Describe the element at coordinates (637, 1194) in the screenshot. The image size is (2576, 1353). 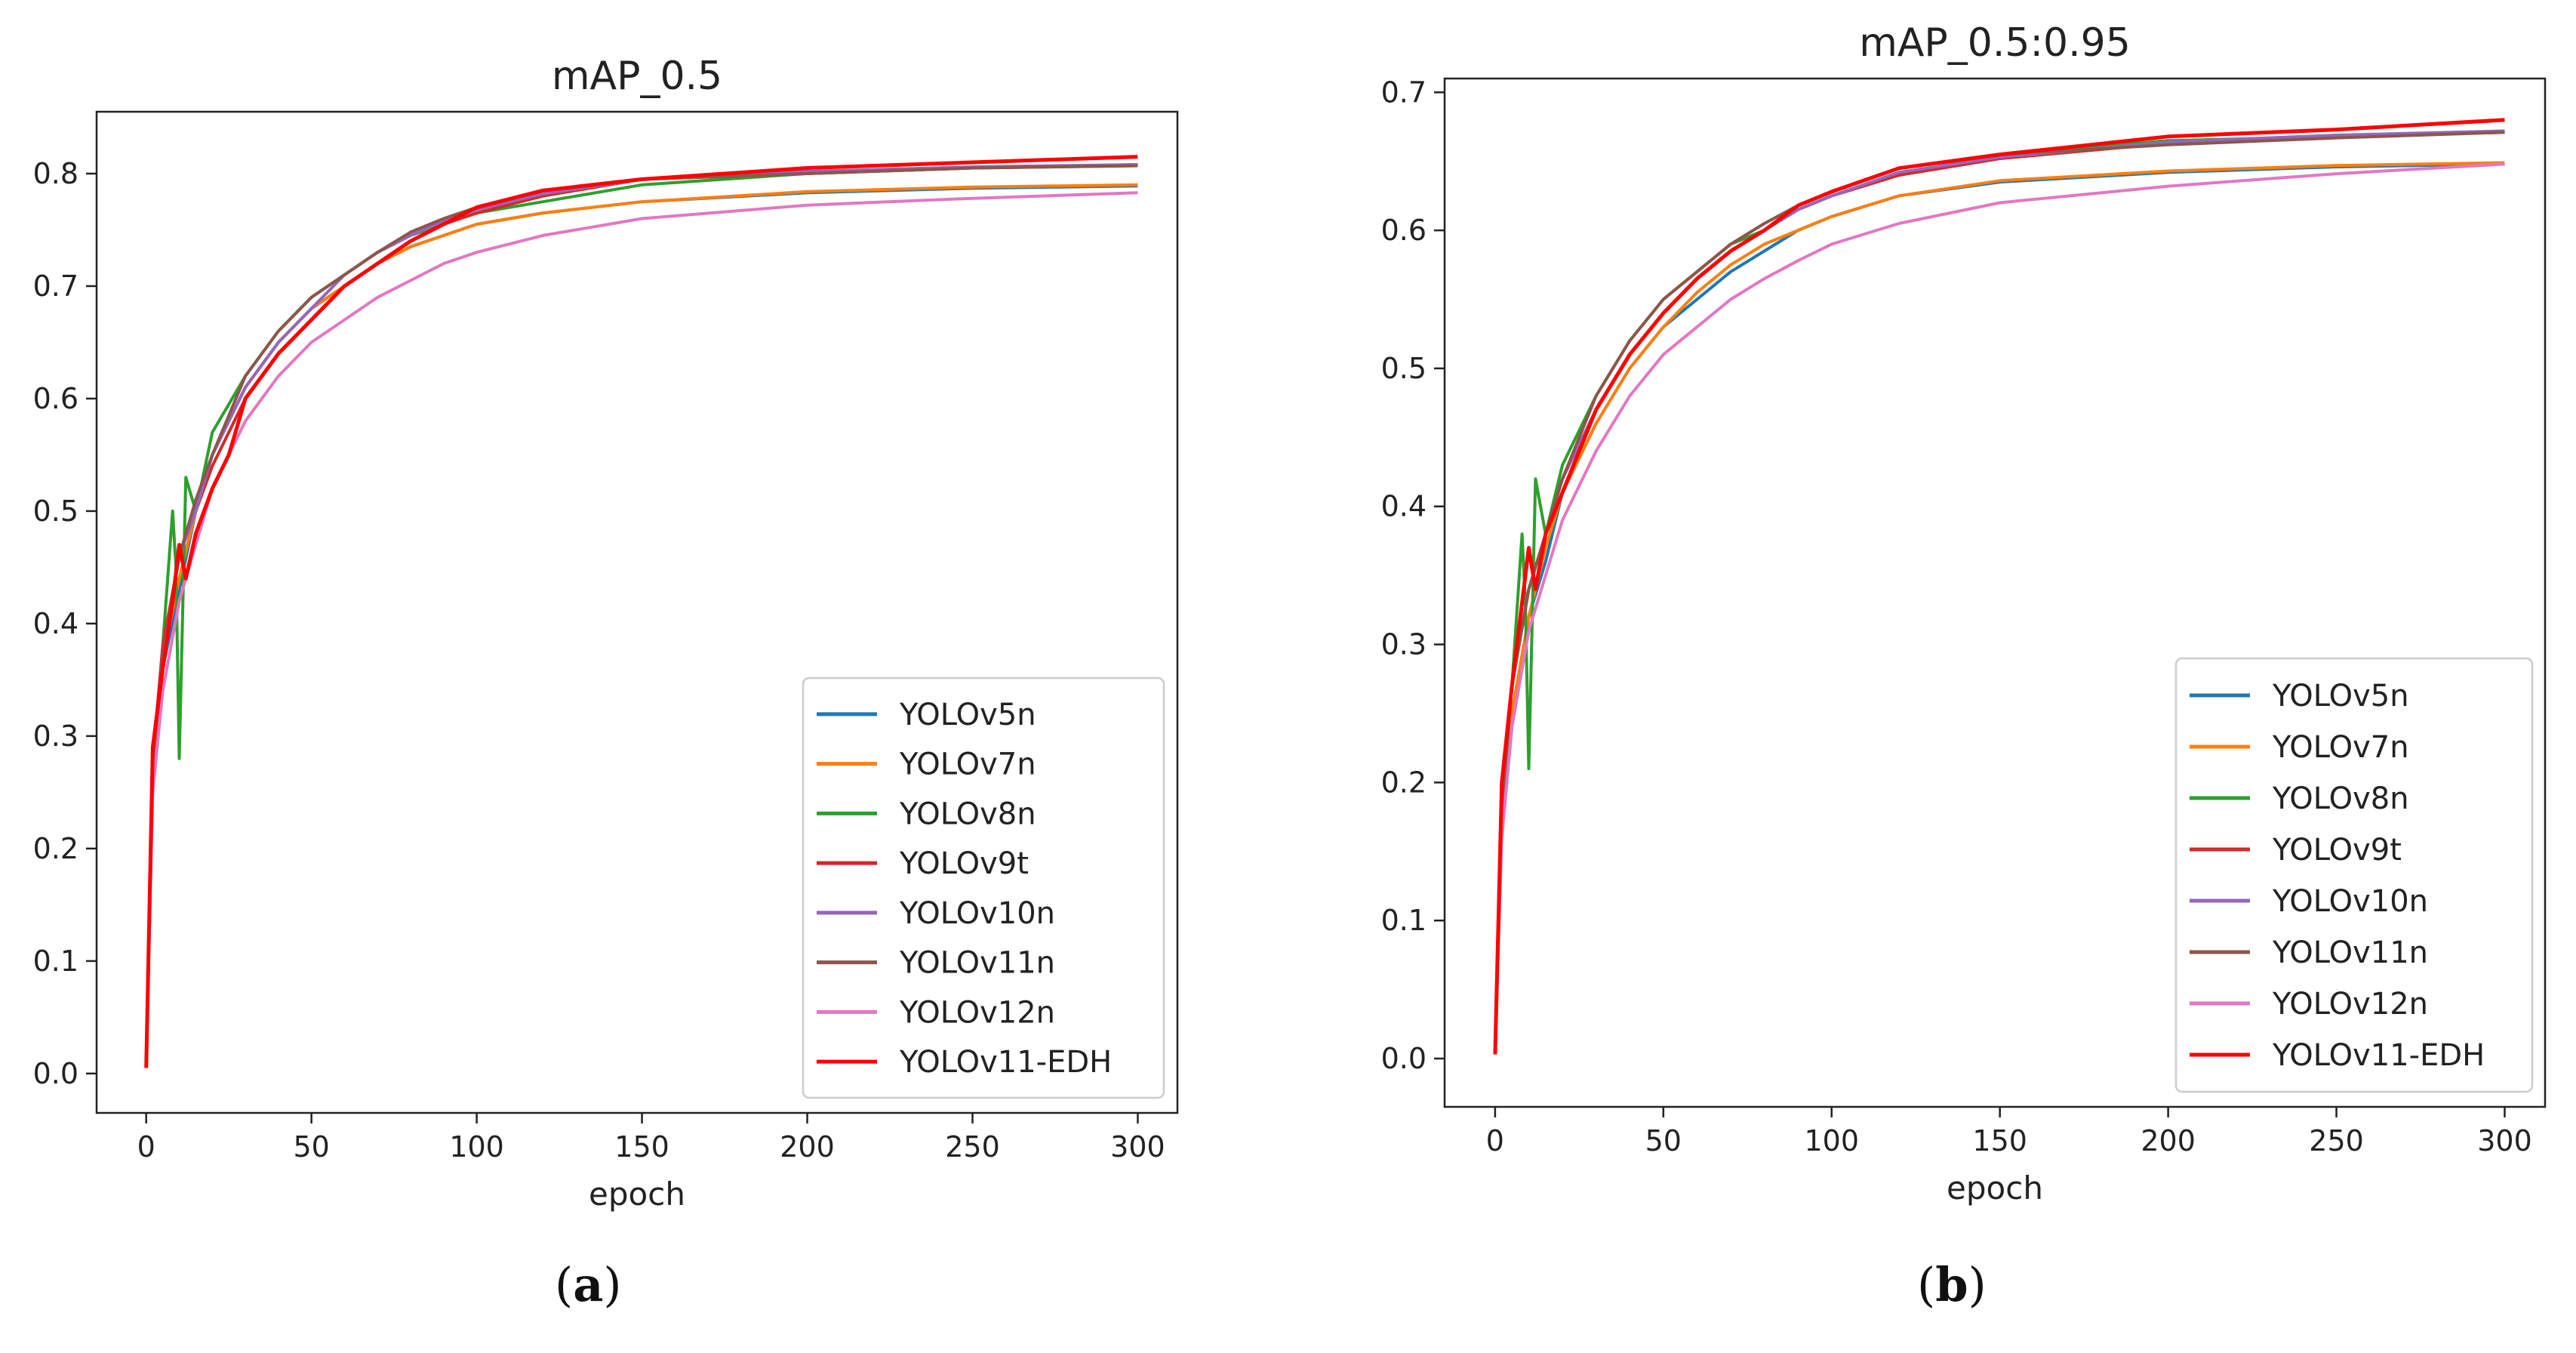
I see `x-axis-label-a: epoch` at that location.